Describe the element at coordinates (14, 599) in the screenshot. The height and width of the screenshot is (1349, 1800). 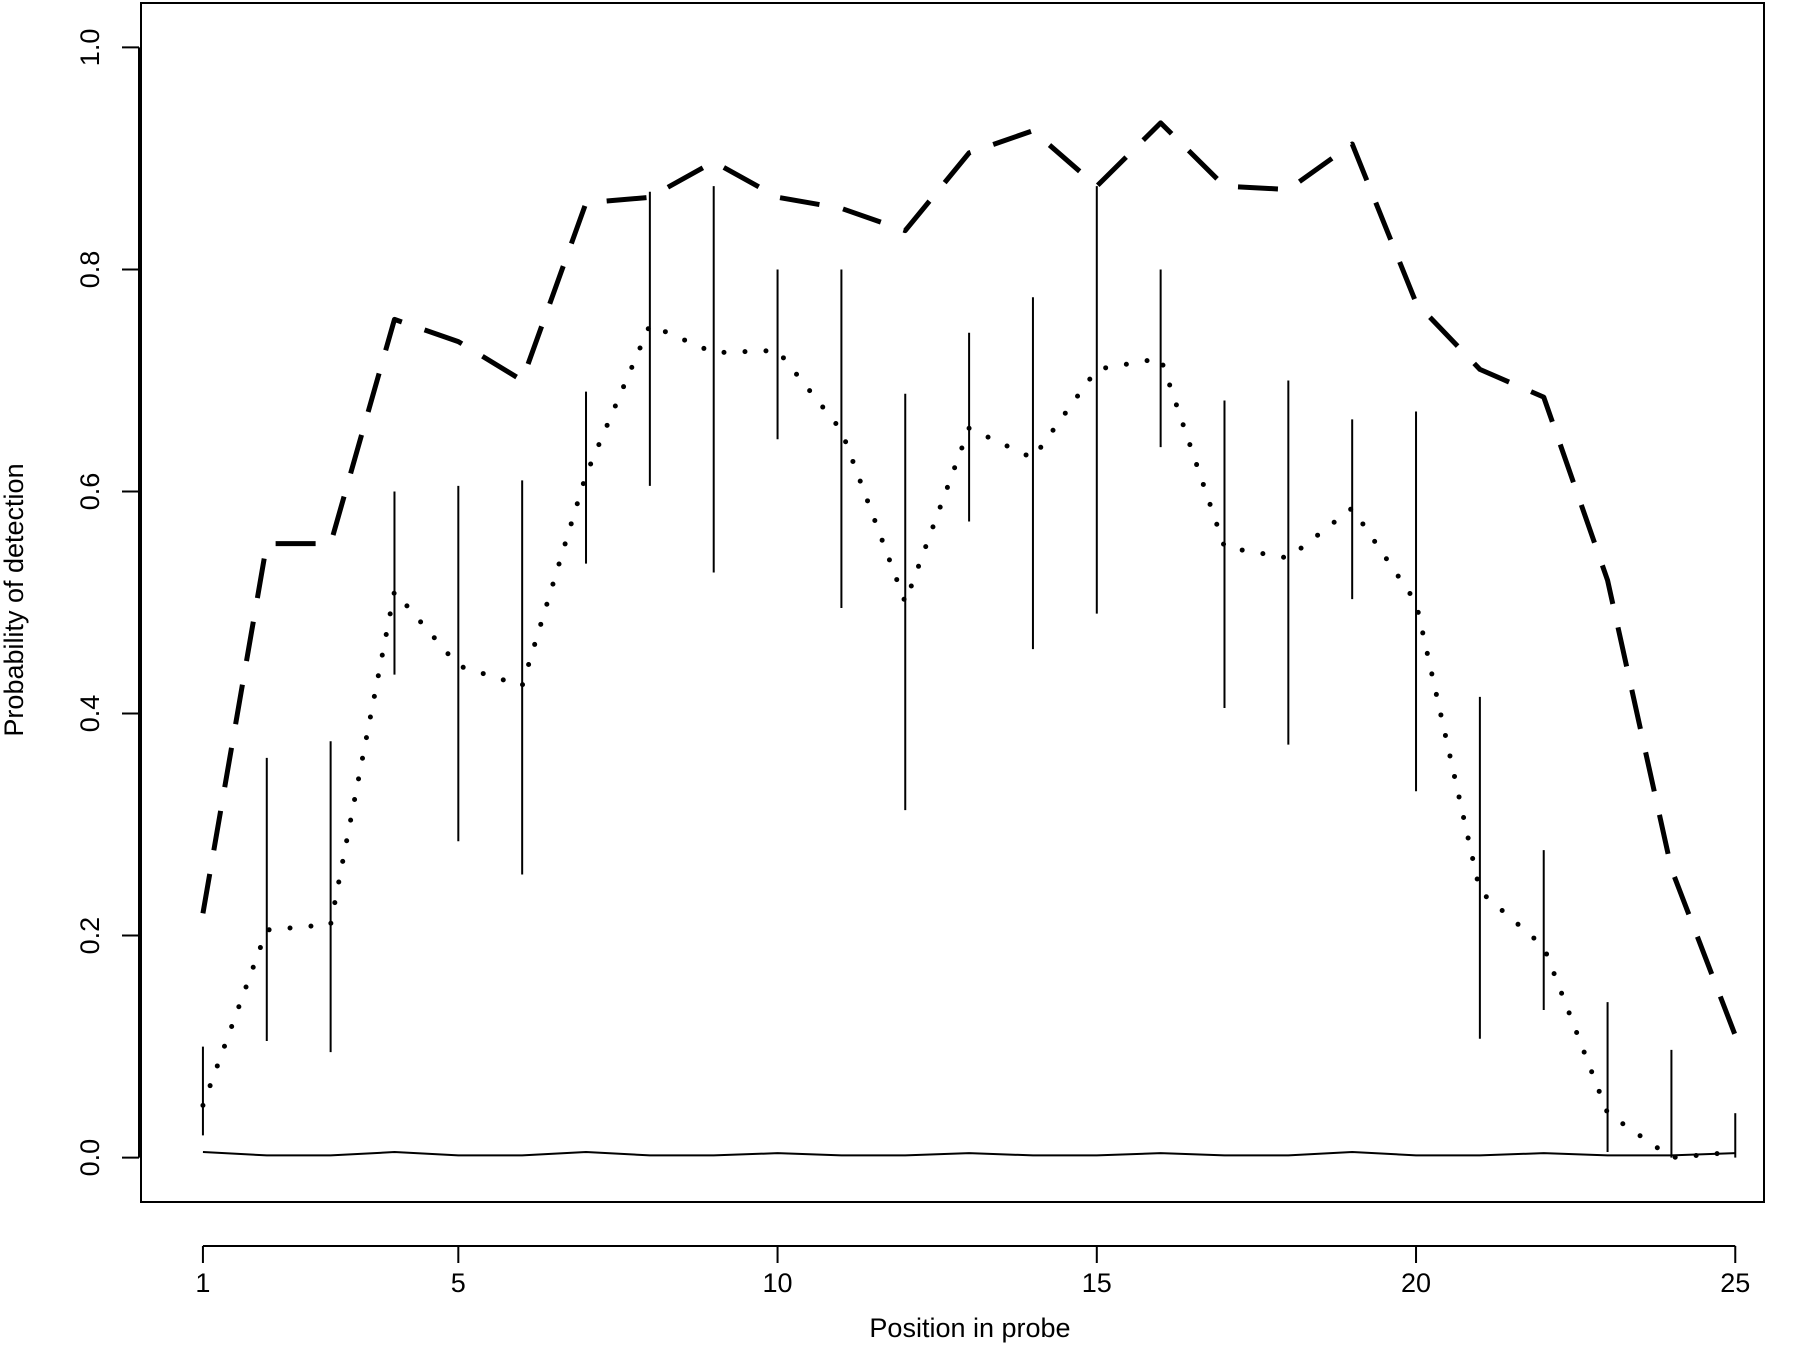
I see `y-axis-label: Probability of detection` at that location.